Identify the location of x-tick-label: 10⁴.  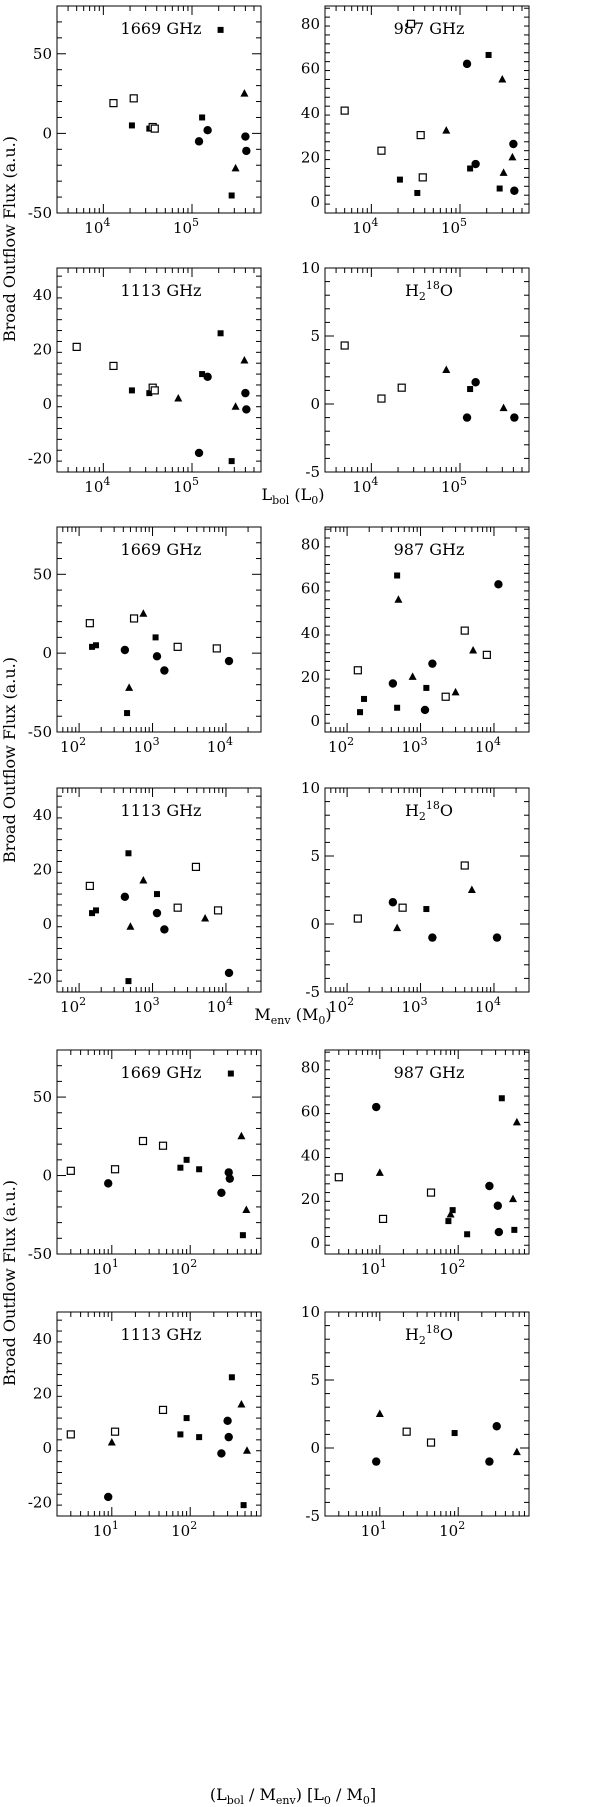
(488, 745).